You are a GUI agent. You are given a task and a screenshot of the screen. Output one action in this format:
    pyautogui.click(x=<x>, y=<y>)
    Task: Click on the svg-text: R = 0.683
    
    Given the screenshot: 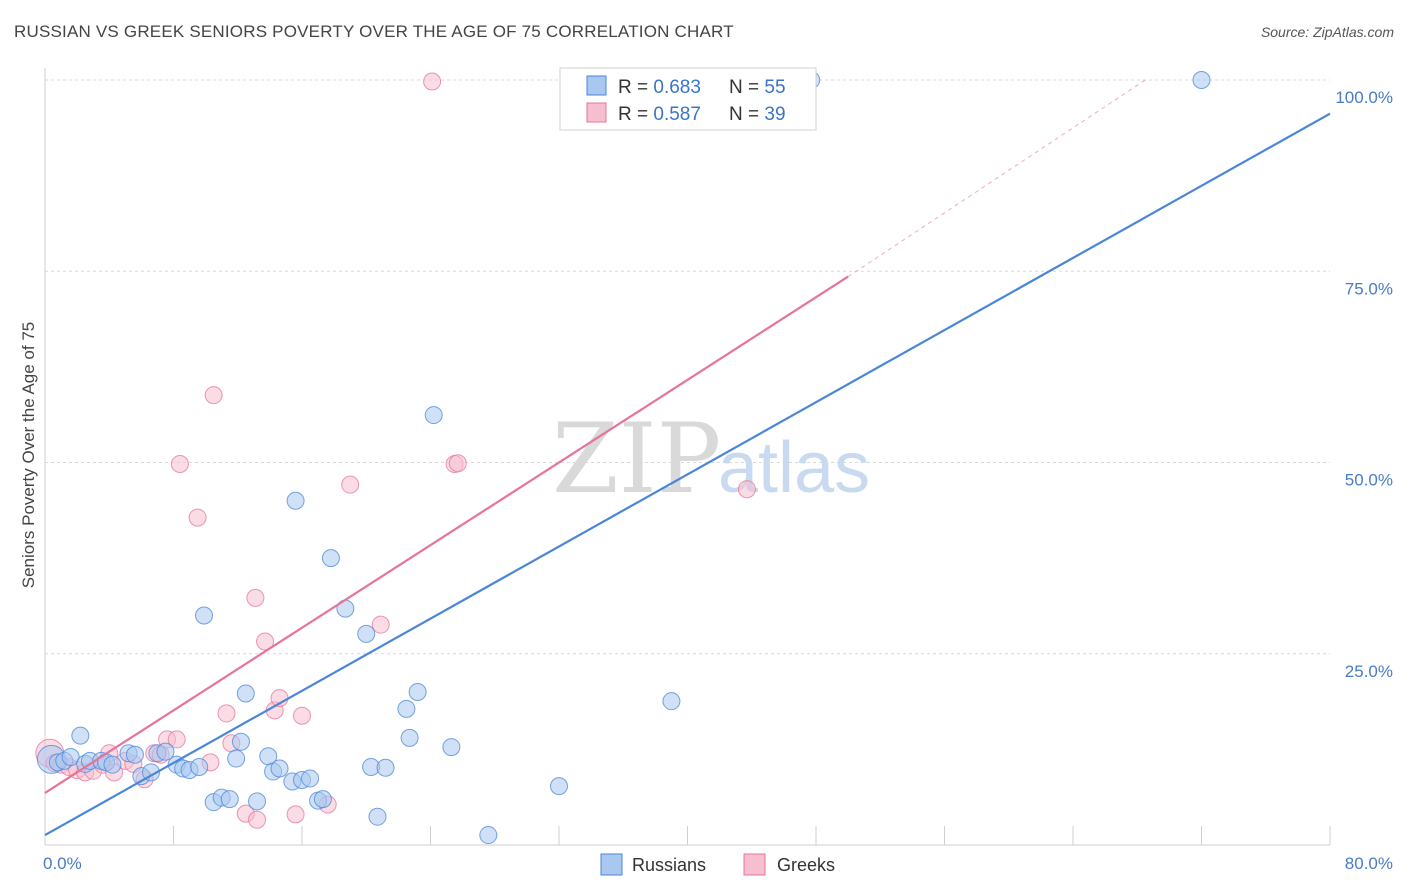 What is the action you would take?
    pyautogui.click(x=659, y=87)
    